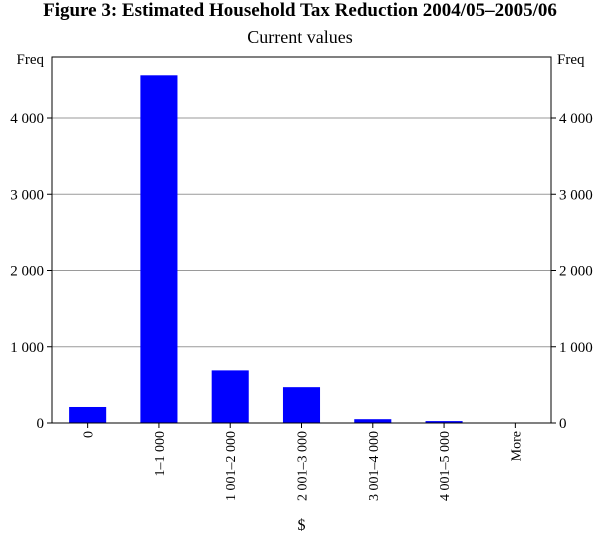  What do you see at coordinates (303, 466) in the screenshot?
I see `x-tick-label: 2 001–3 000` at bounding box center [303, 466].